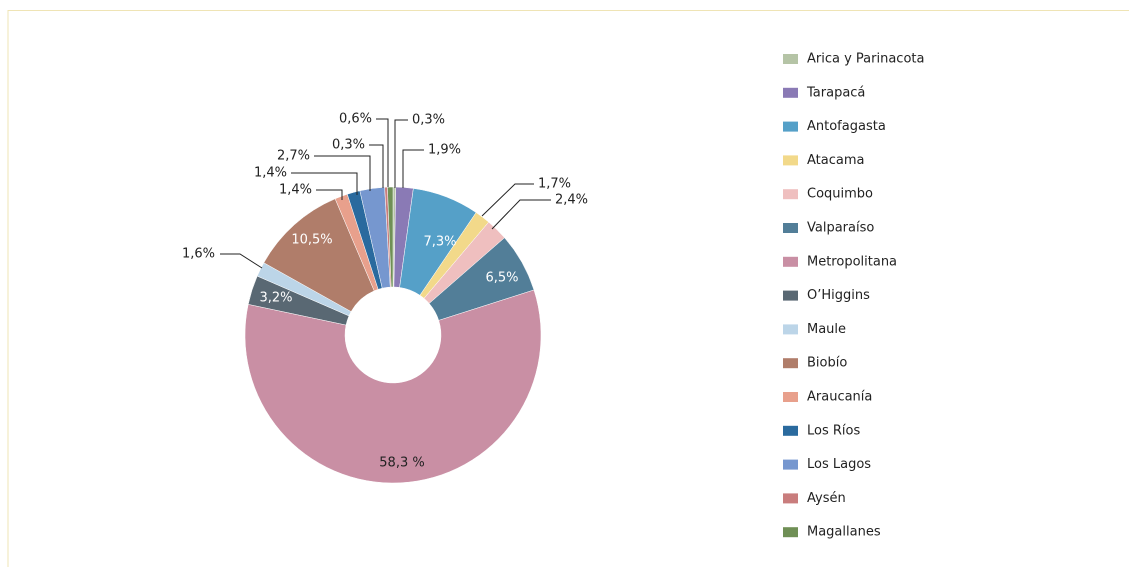 The image size is (1129, 567). Describe the element at coordinates (865, 59) in the screenshot. I see `legend-label: Arica y Parinacota` at that location.